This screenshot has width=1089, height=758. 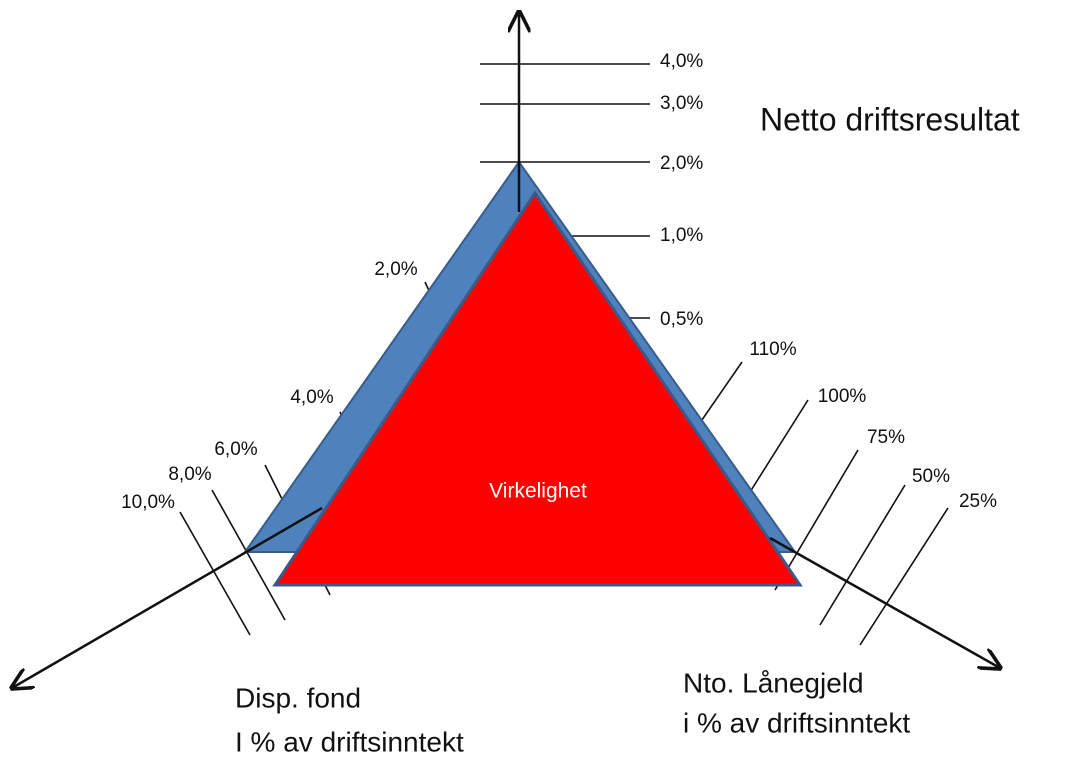 What do you see at coordinates (681, 103) in the screenshot?
I see `tick-label: 3,0%` at bounding box center [681, 103].